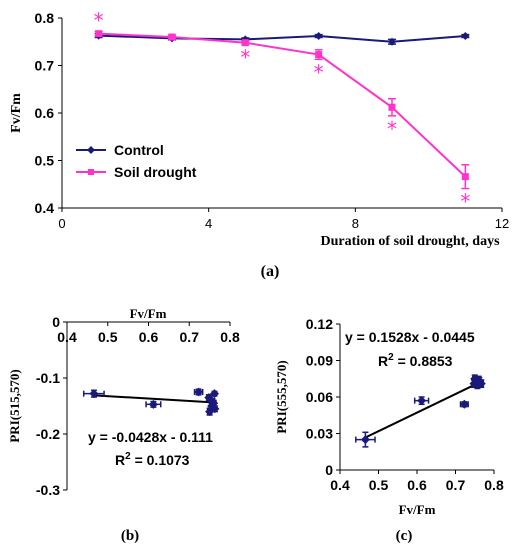 The height and width of the screenshot is (550, 520). What do you see at coordinates (494, 485) in the screenshot?
I see `panel-c-x-tick-label: 0.8` at bounding box center [494, 485].